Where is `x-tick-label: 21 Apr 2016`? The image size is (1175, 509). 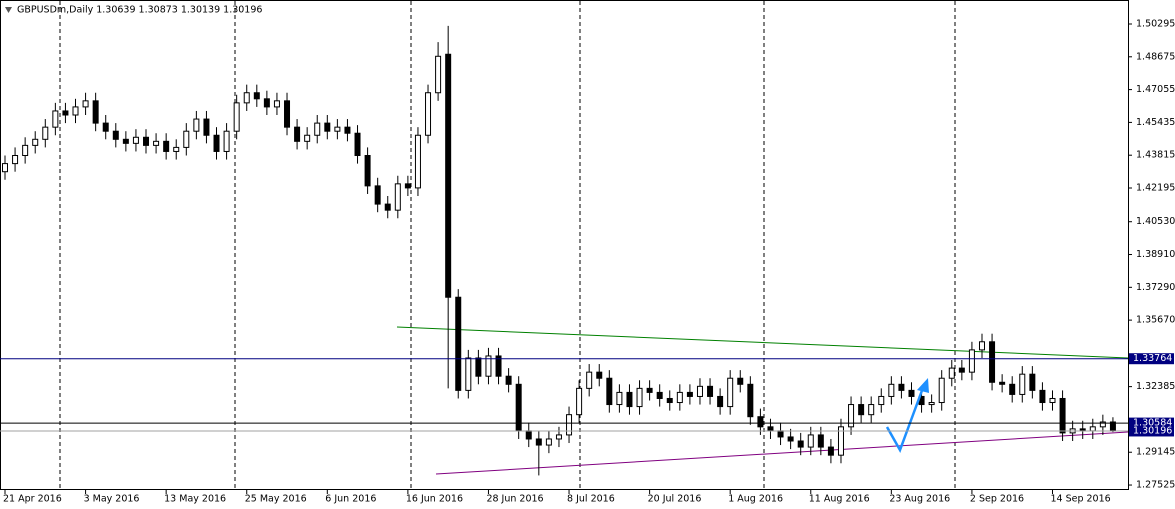
x-tick-label: 21 Apr 2016 is located at coordinates (32, 499).